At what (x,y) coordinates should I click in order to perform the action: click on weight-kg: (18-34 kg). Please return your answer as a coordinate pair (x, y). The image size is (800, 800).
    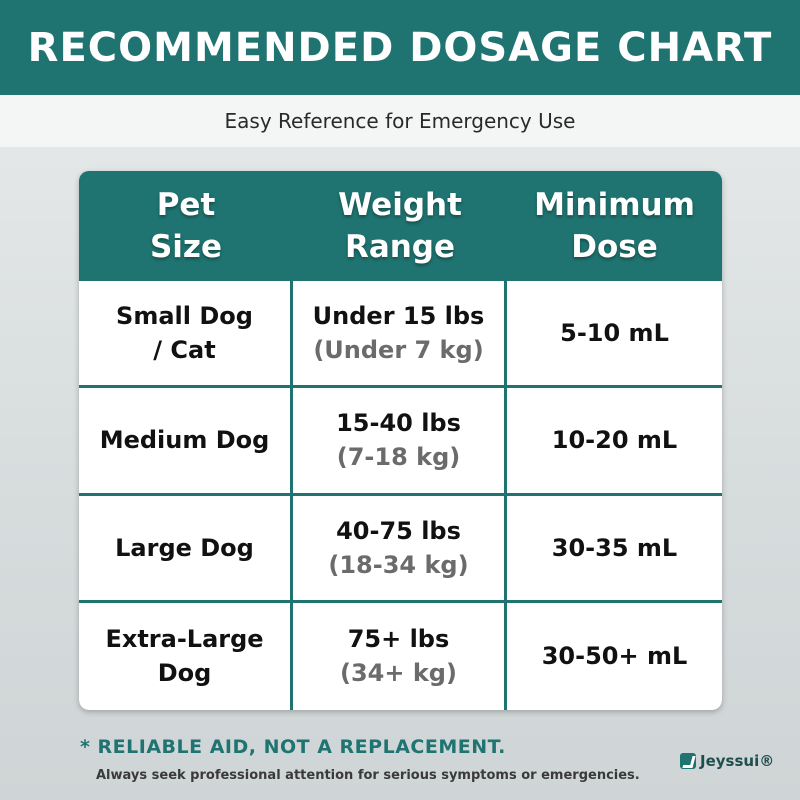
    Looking at the image, I should click on (398, 564).